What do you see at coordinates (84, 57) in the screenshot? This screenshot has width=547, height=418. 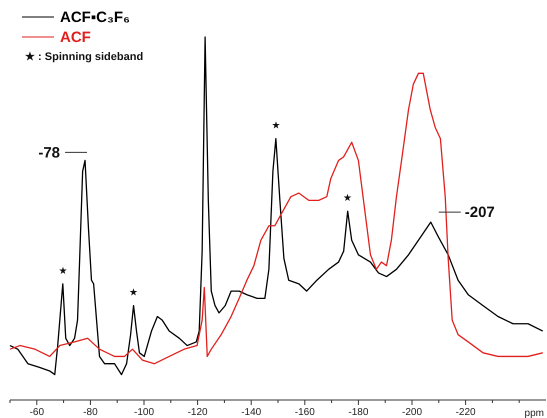 I see `annotation: ★ : Spinning sideband` at bounding box center [84, 57].